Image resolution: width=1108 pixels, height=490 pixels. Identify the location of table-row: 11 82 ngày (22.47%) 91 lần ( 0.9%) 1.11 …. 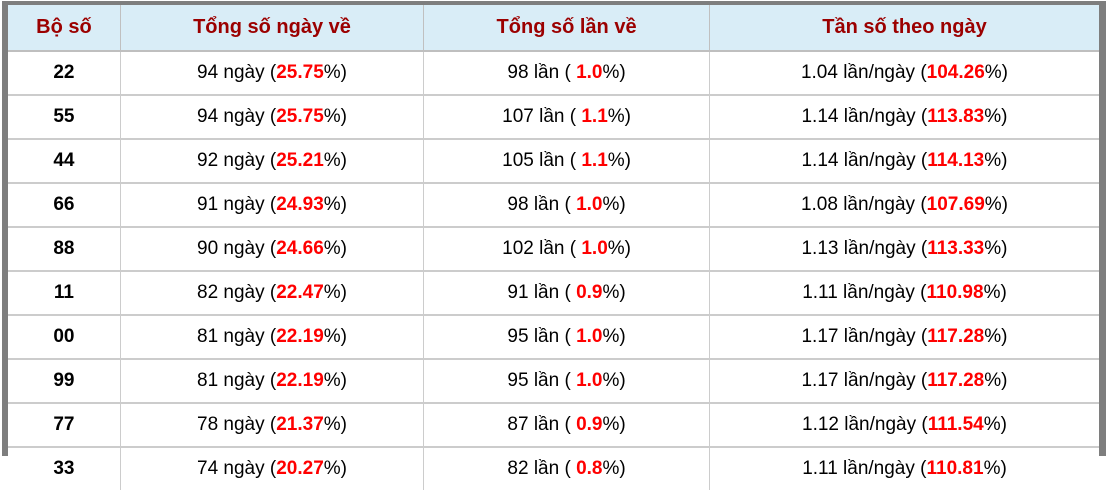
(553, 293).